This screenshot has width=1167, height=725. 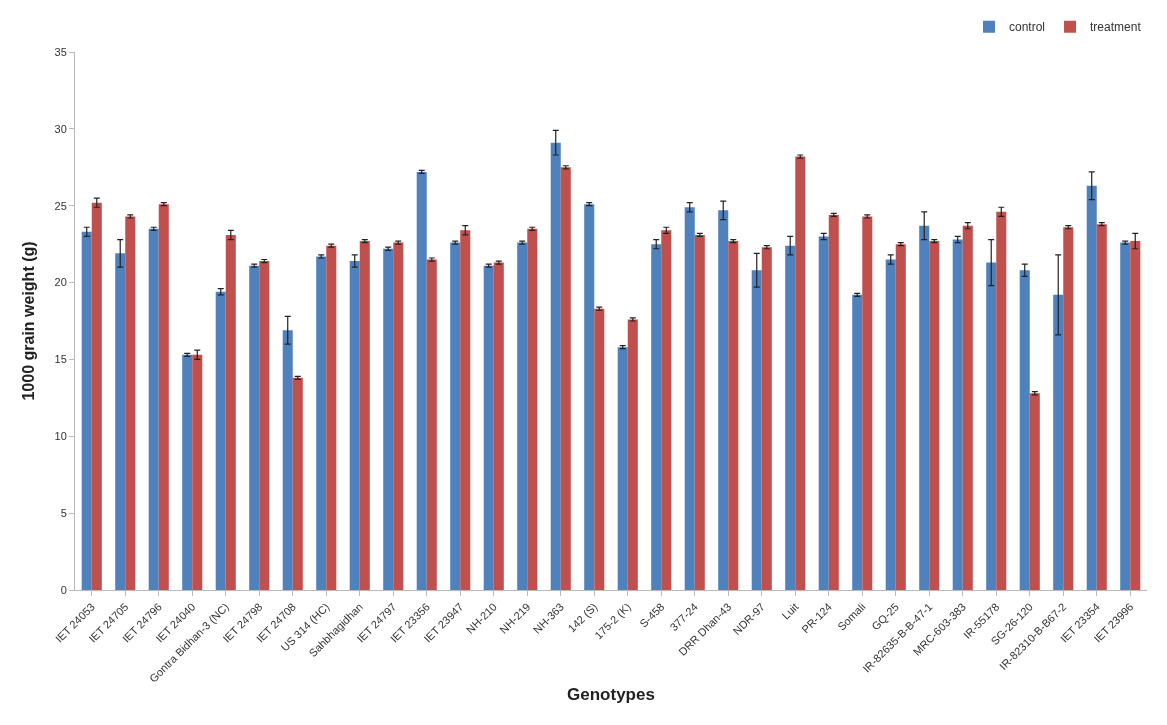 What do you see at coordinates (63, 512) in the screenshot?
I see `y-tick-label: 5` at bounding box center [63, 512].